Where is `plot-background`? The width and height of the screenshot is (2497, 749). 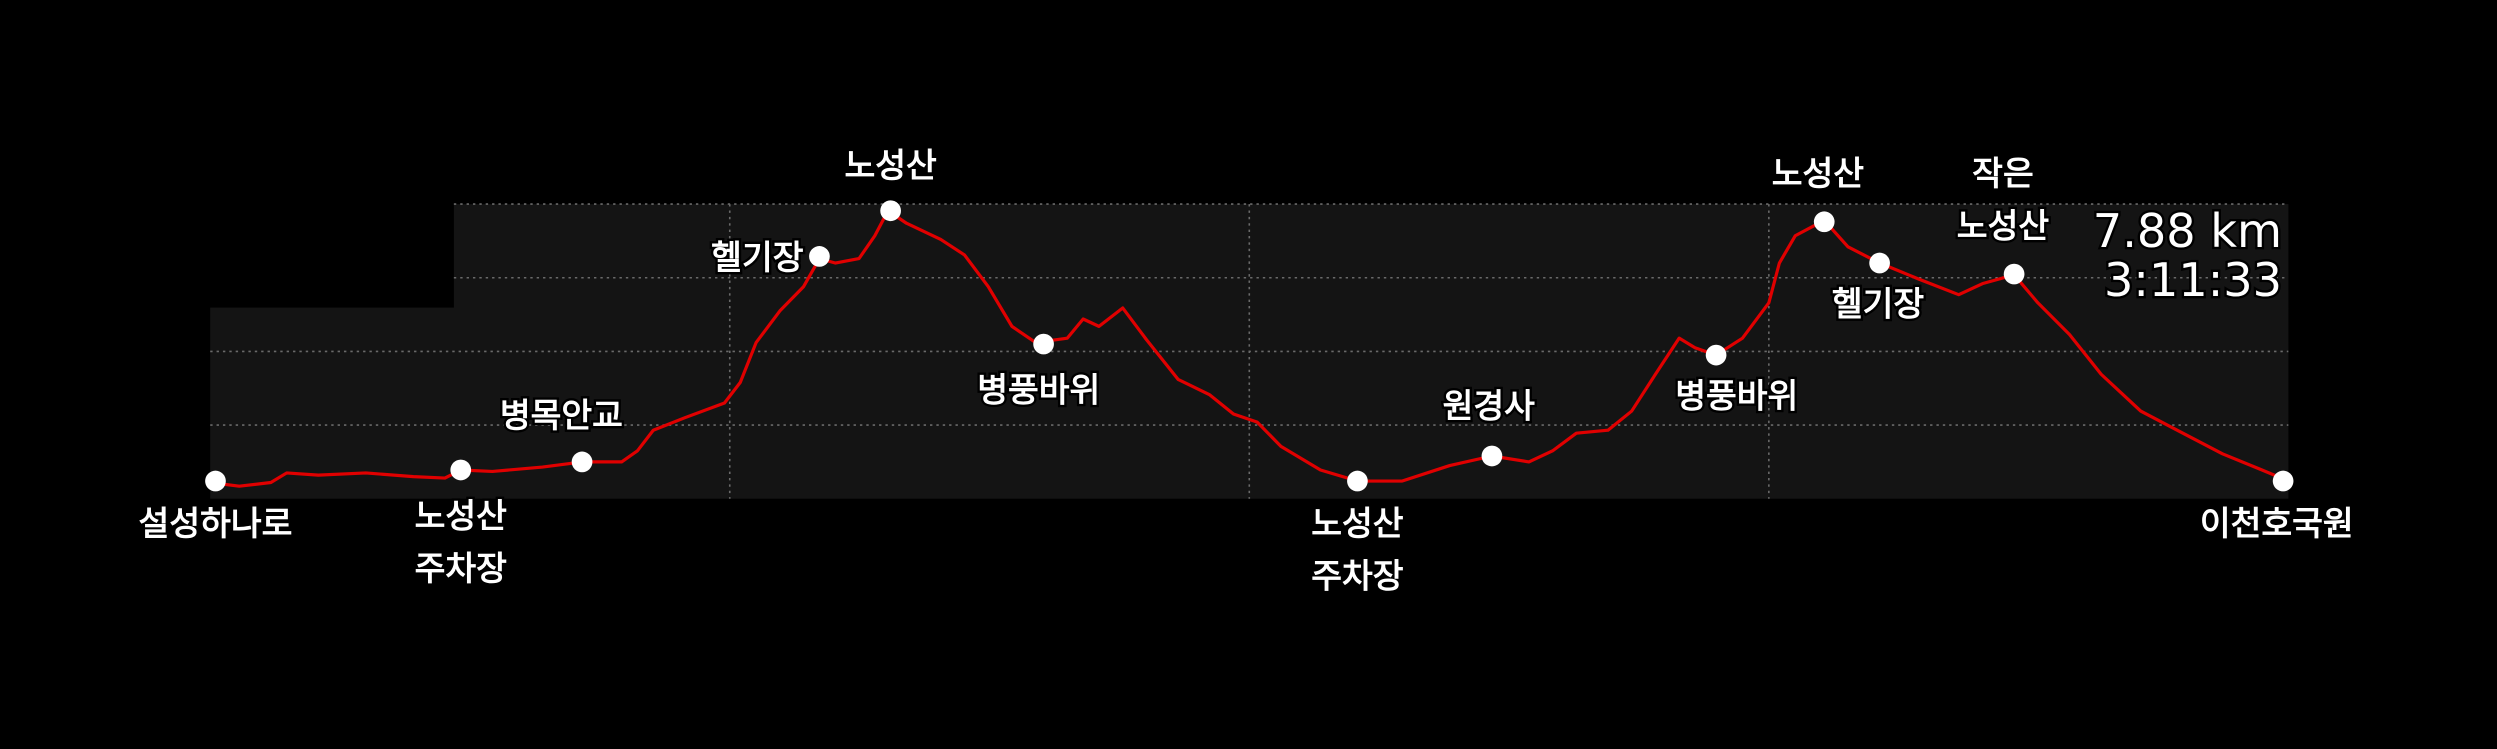 plot-background is located at coordinates (1371, 257).